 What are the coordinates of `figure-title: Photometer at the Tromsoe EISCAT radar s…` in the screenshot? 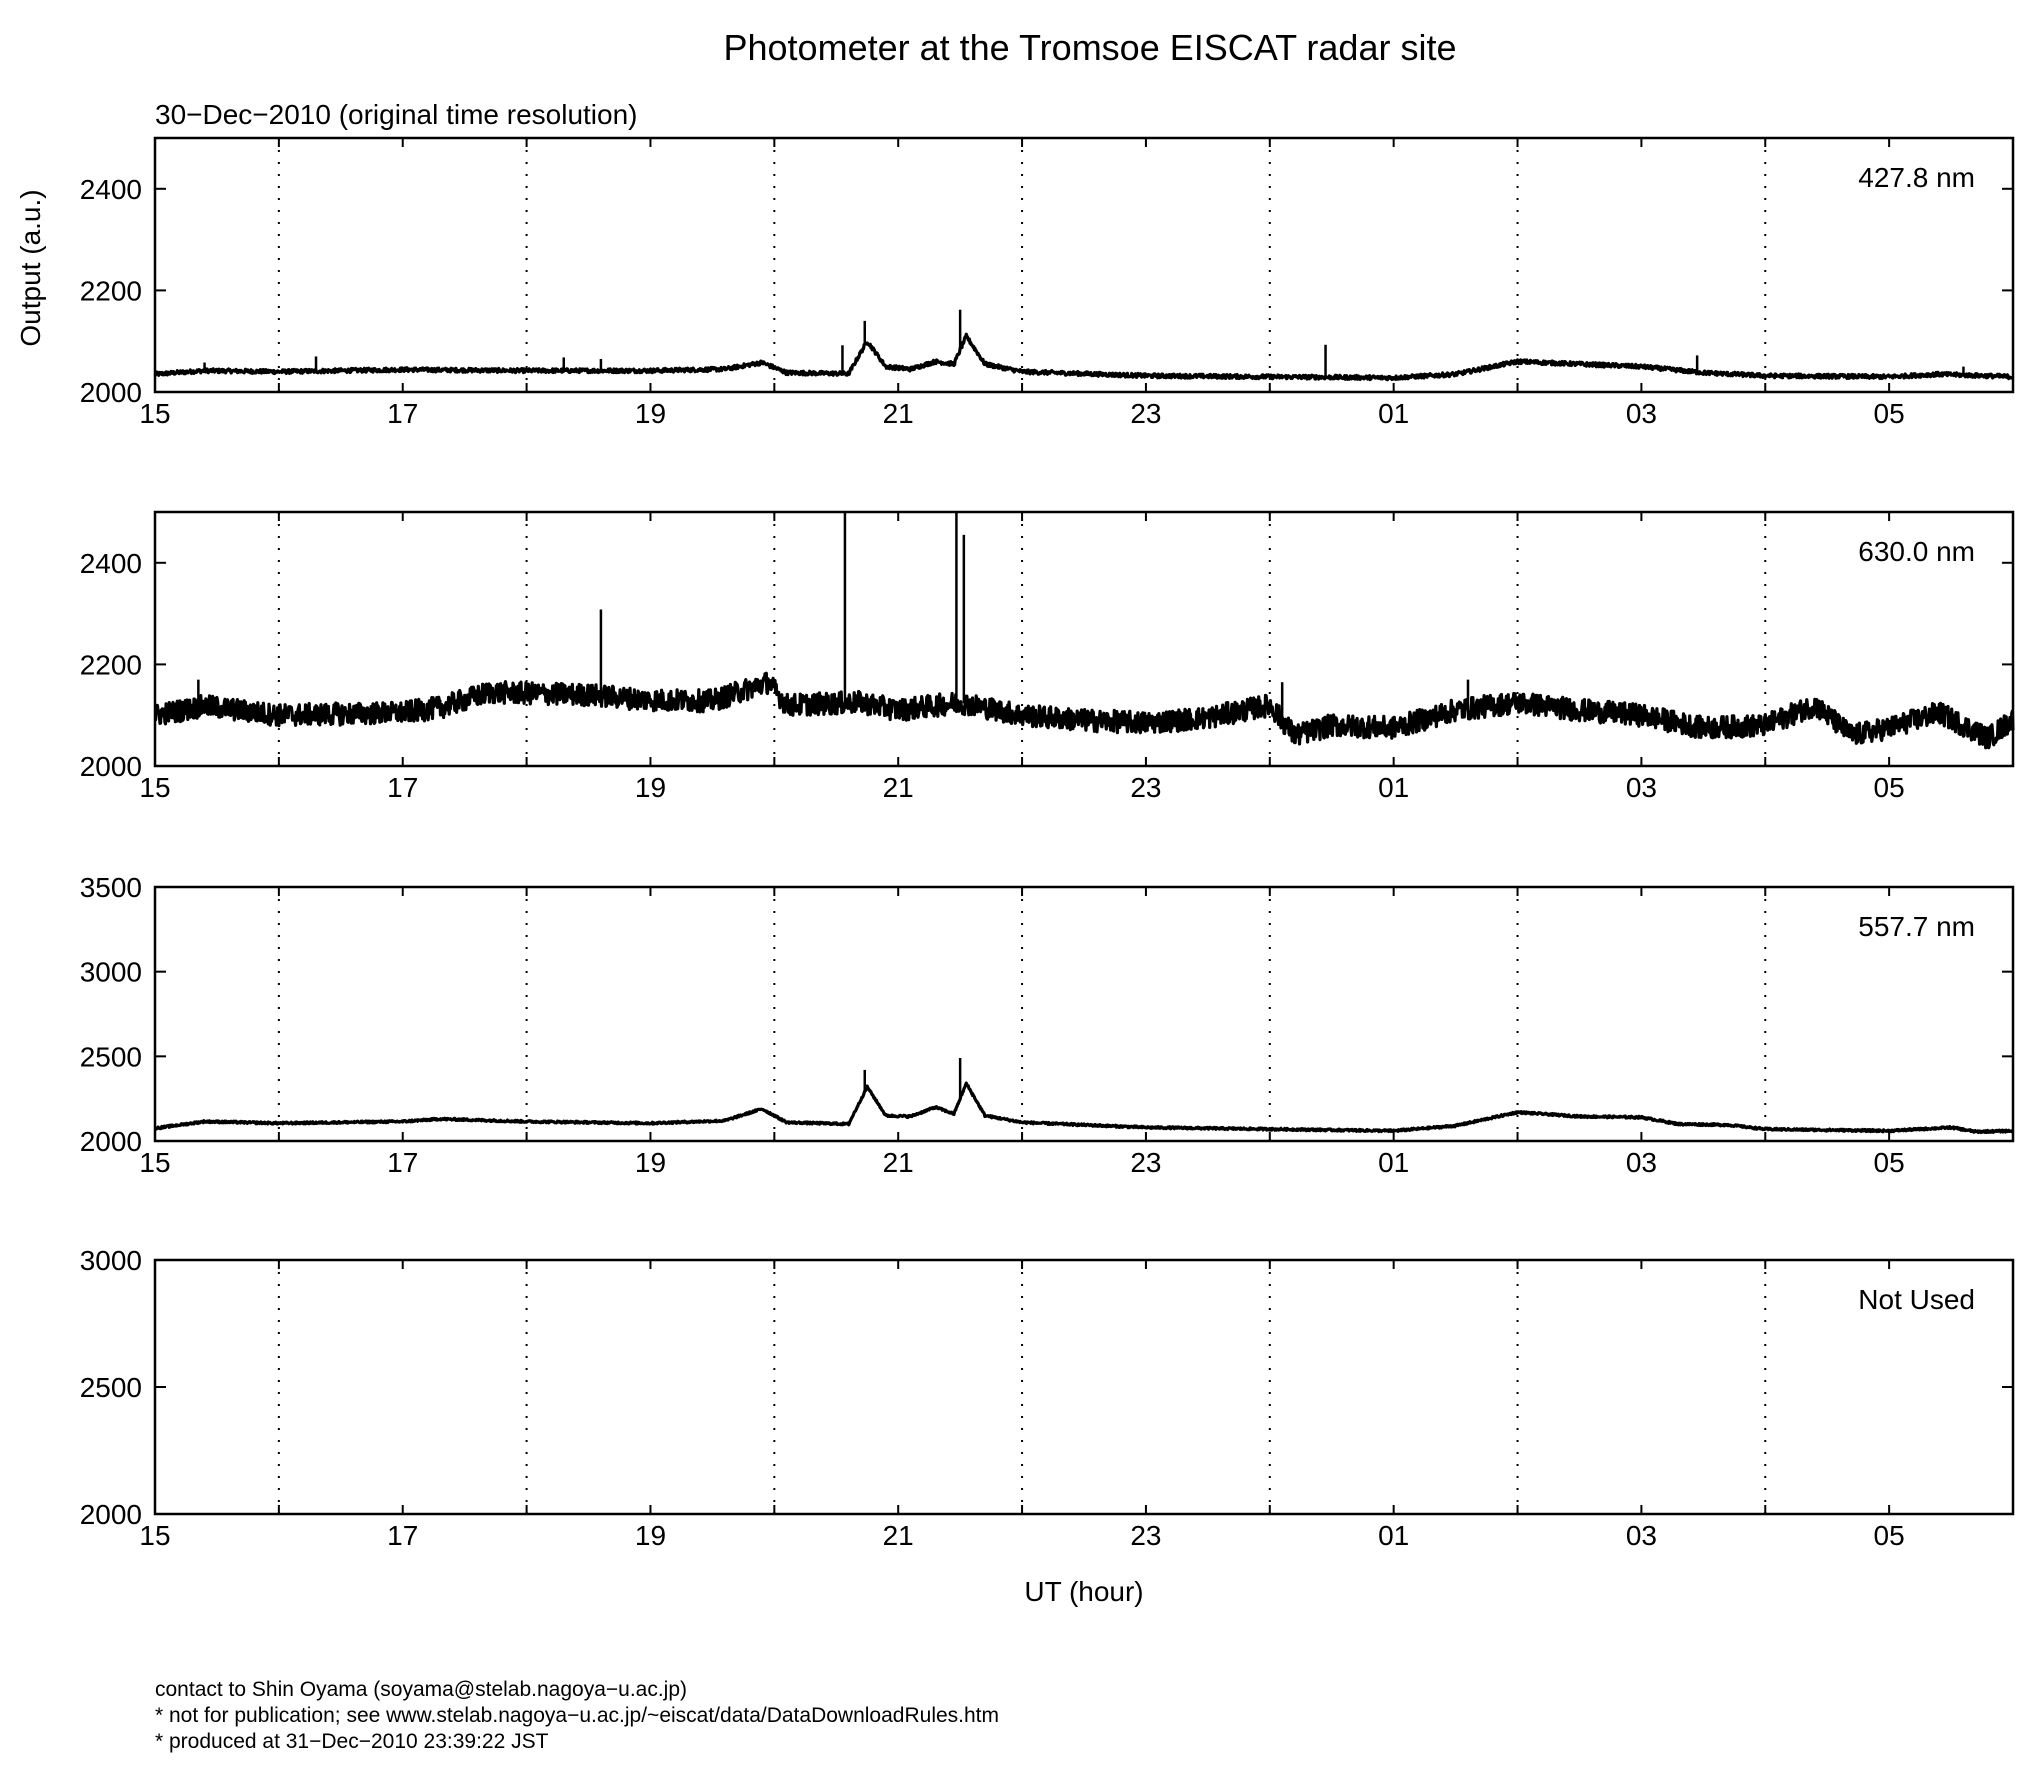 It's located at (1090, 47).